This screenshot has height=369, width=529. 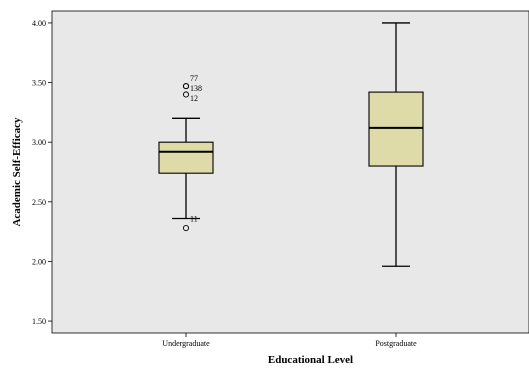 I want to click on x-axis: Undergraduate Postgraduate, so click(x=289, y=340).